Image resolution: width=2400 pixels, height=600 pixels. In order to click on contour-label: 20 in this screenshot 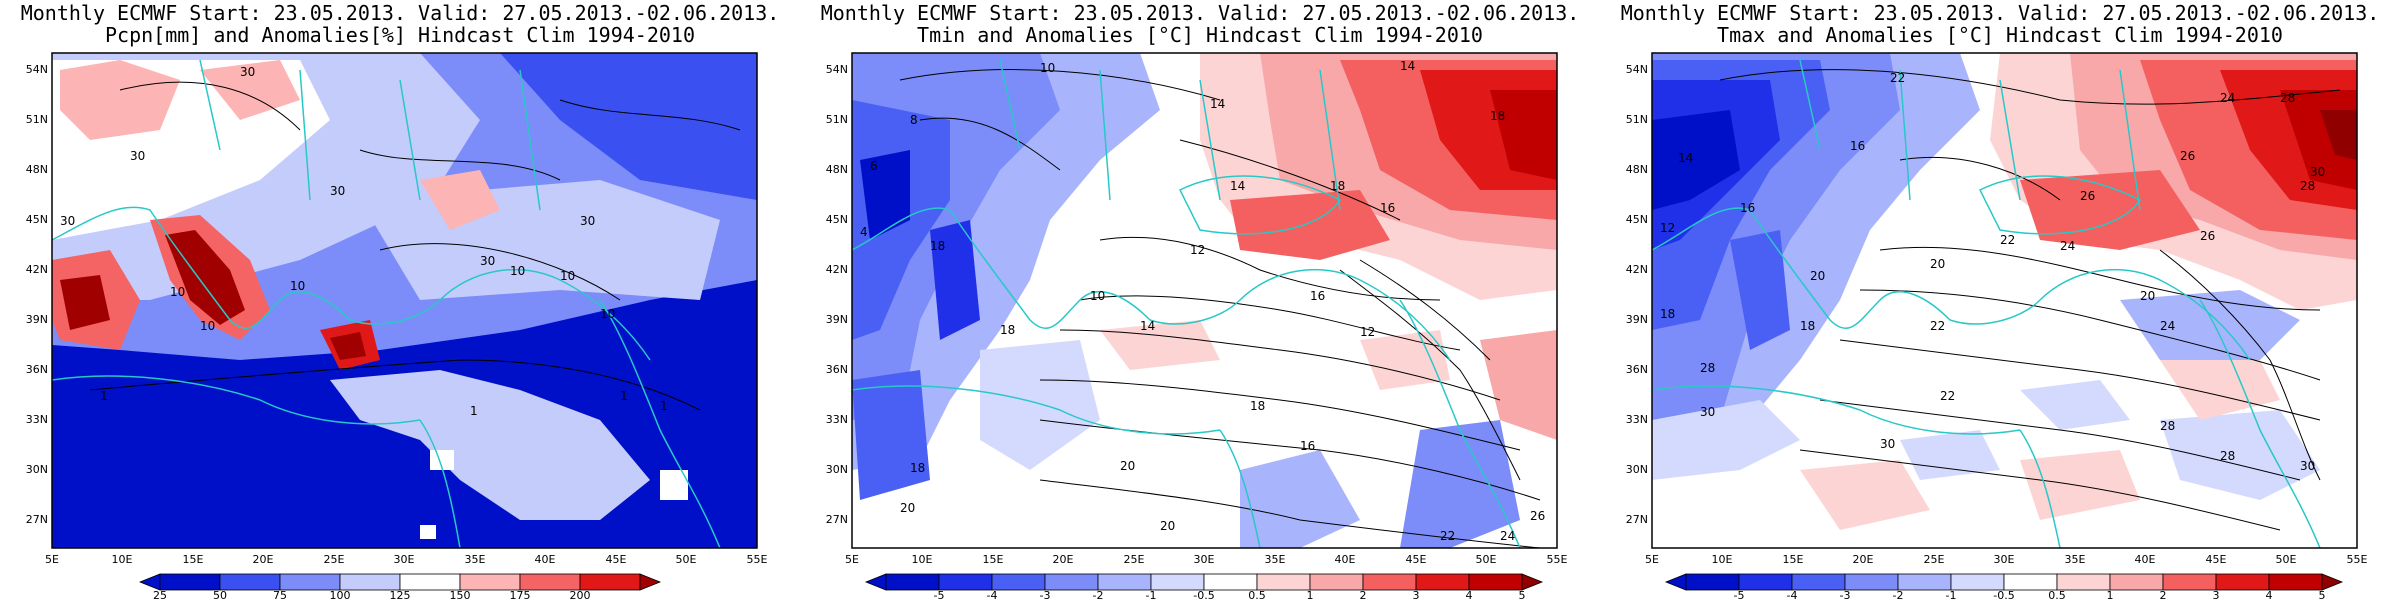, I will do `click(907, 508)`.